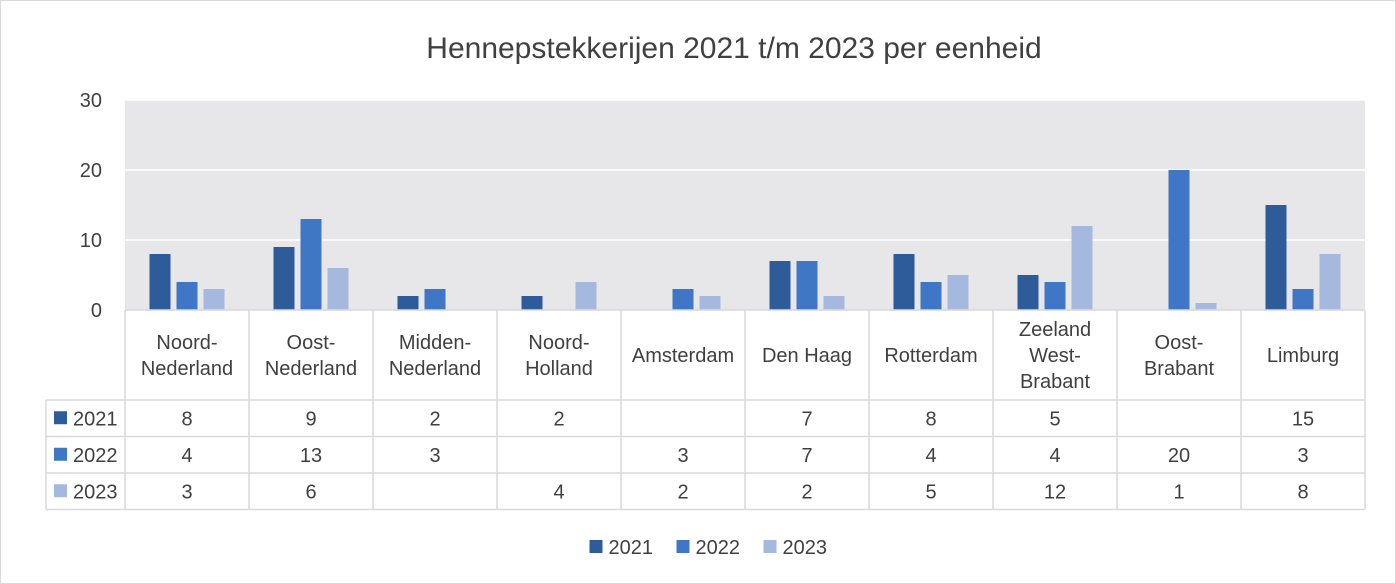 This screenshot has width=1396, height=584. What do you see at coordinates (91, 241) in the screenshot?
I see `y-tick-label: 10` at bounding box center [91, 241].